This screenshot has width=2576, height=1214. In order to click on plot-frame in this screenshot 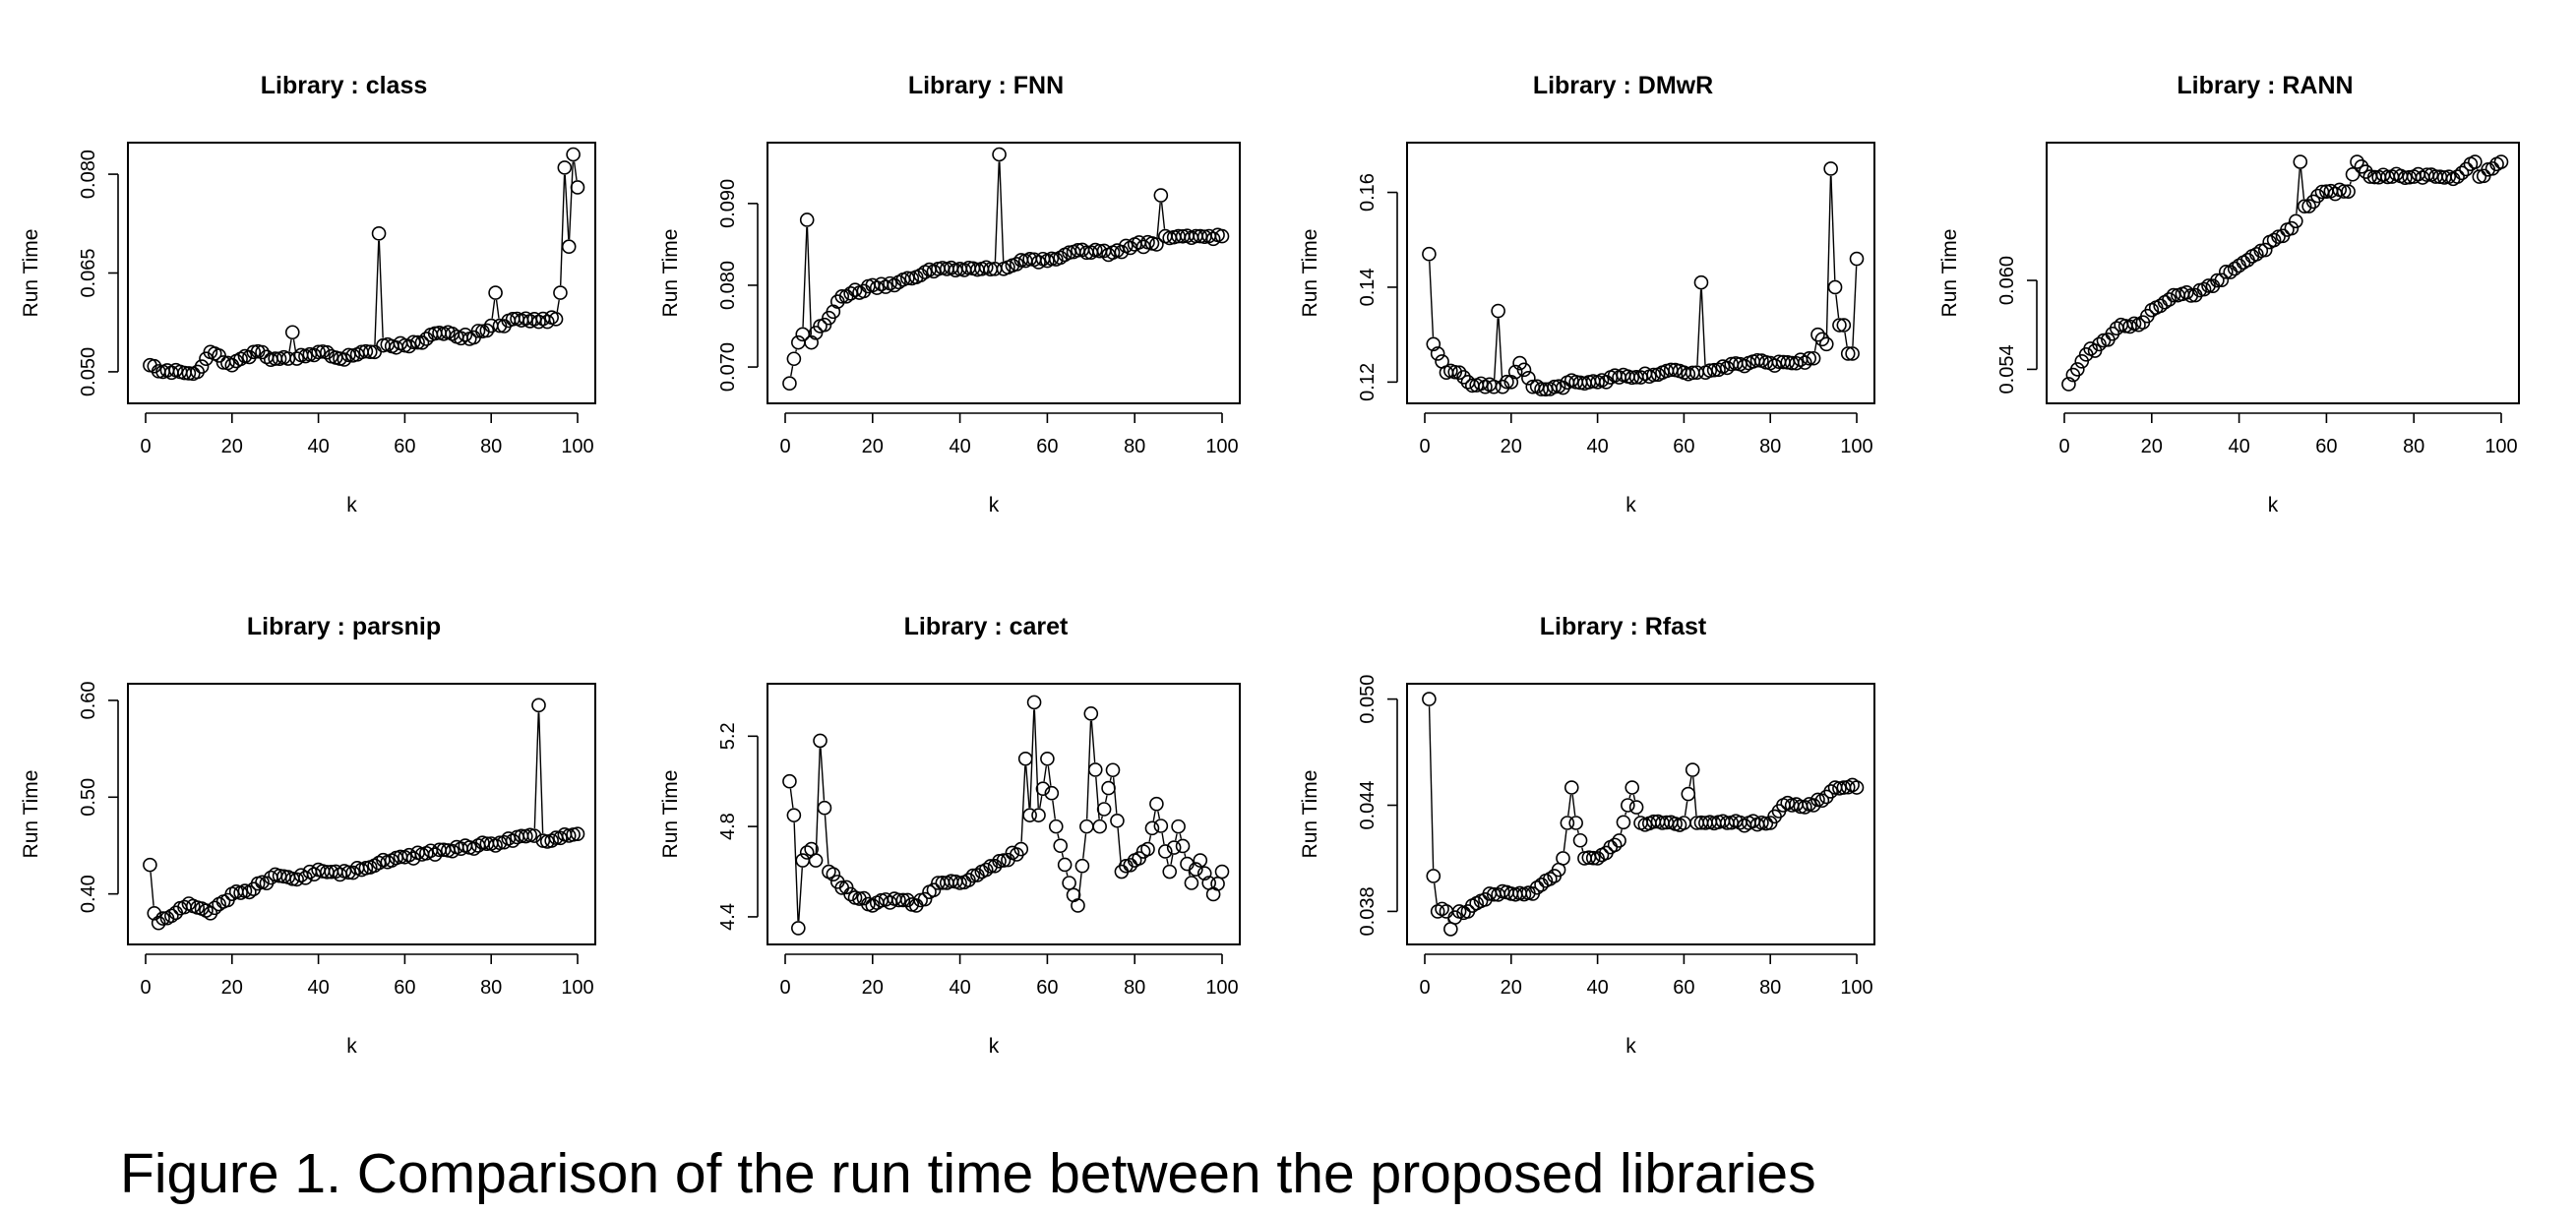, I will do `click(1004, 273)`.